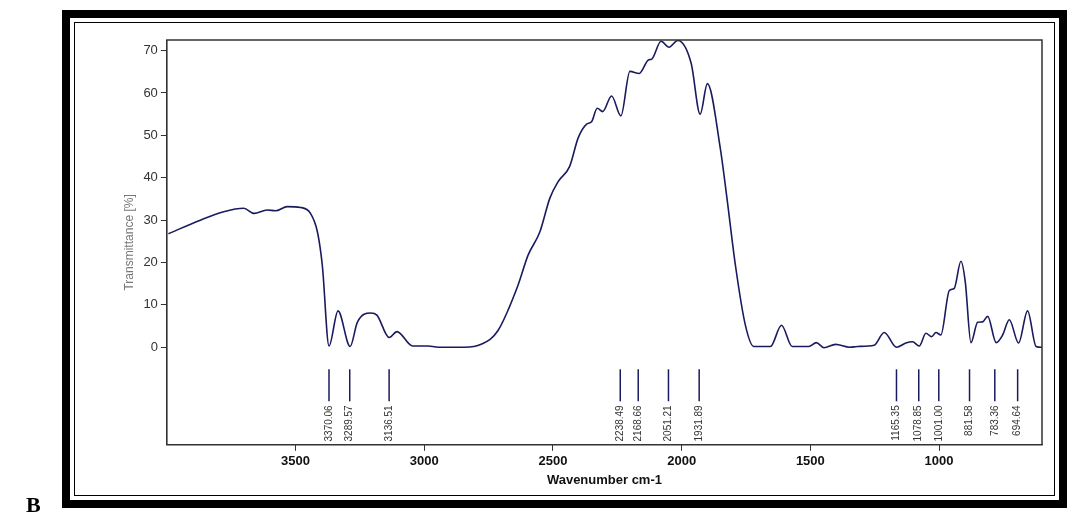 The width and height of the screenshot is (1072, 518). I want to click on x-tick-label: 3500, so click(296, 461).